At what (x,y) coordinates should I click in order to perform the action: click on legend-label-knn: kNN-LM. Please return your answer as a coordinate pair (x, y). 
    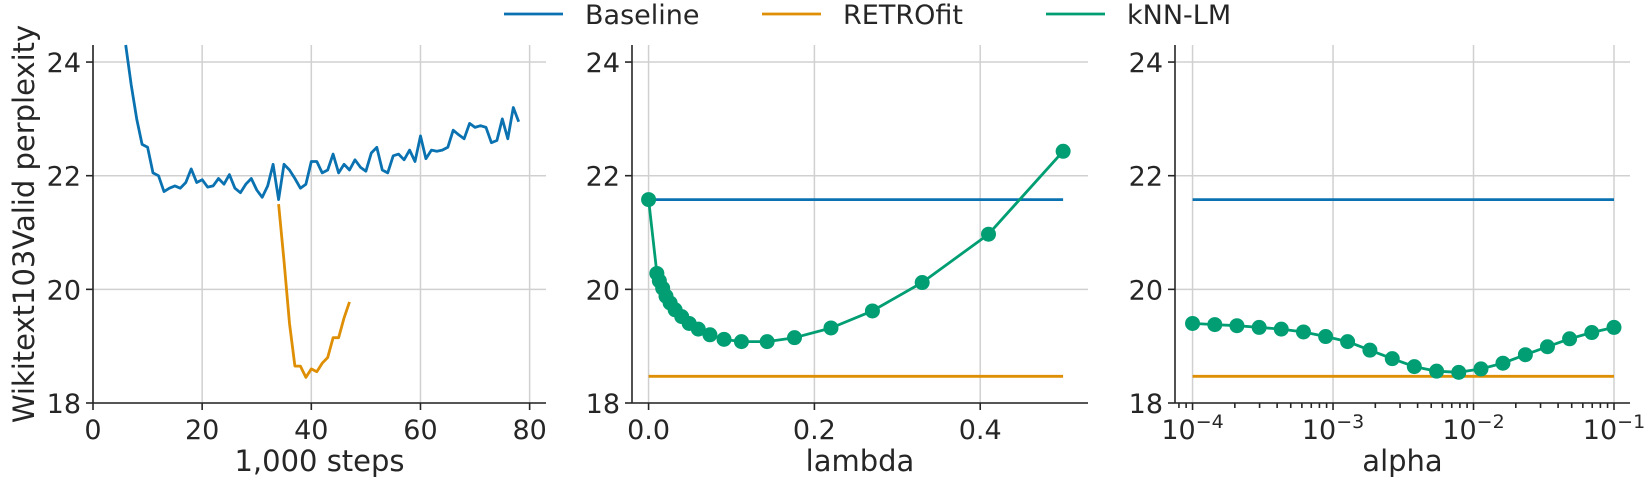
    Looking at the image, I should click on (1179, 15).